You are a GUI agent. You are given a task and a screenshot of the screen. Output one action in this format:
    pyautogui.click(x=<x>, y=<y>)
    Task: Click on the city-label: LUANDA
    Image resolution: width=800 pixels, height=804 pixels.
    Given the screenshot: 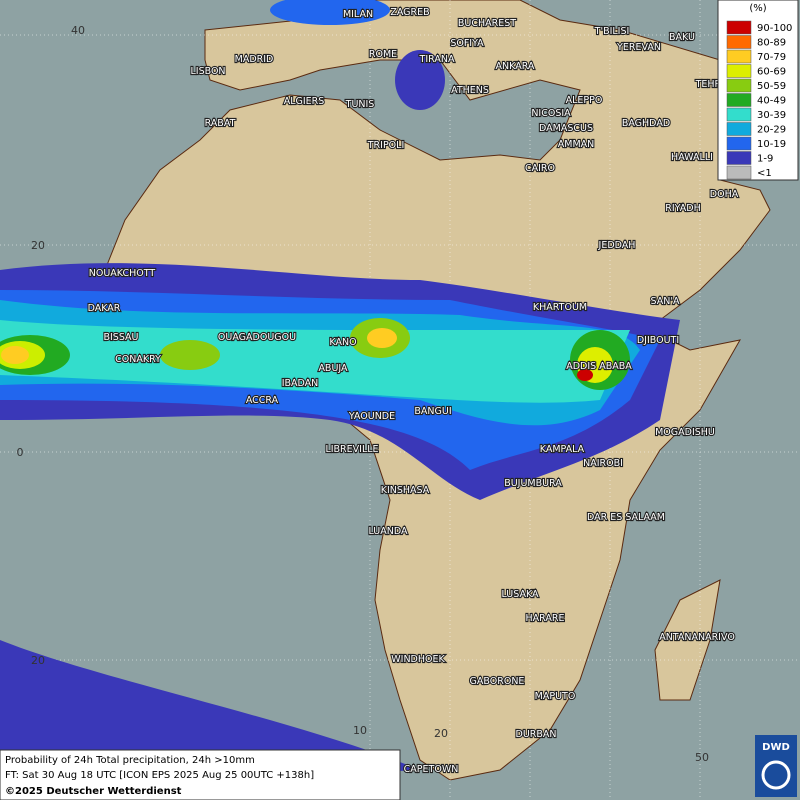 What is the action you would take?
    pyautogui.click(x=388, y=531)
    